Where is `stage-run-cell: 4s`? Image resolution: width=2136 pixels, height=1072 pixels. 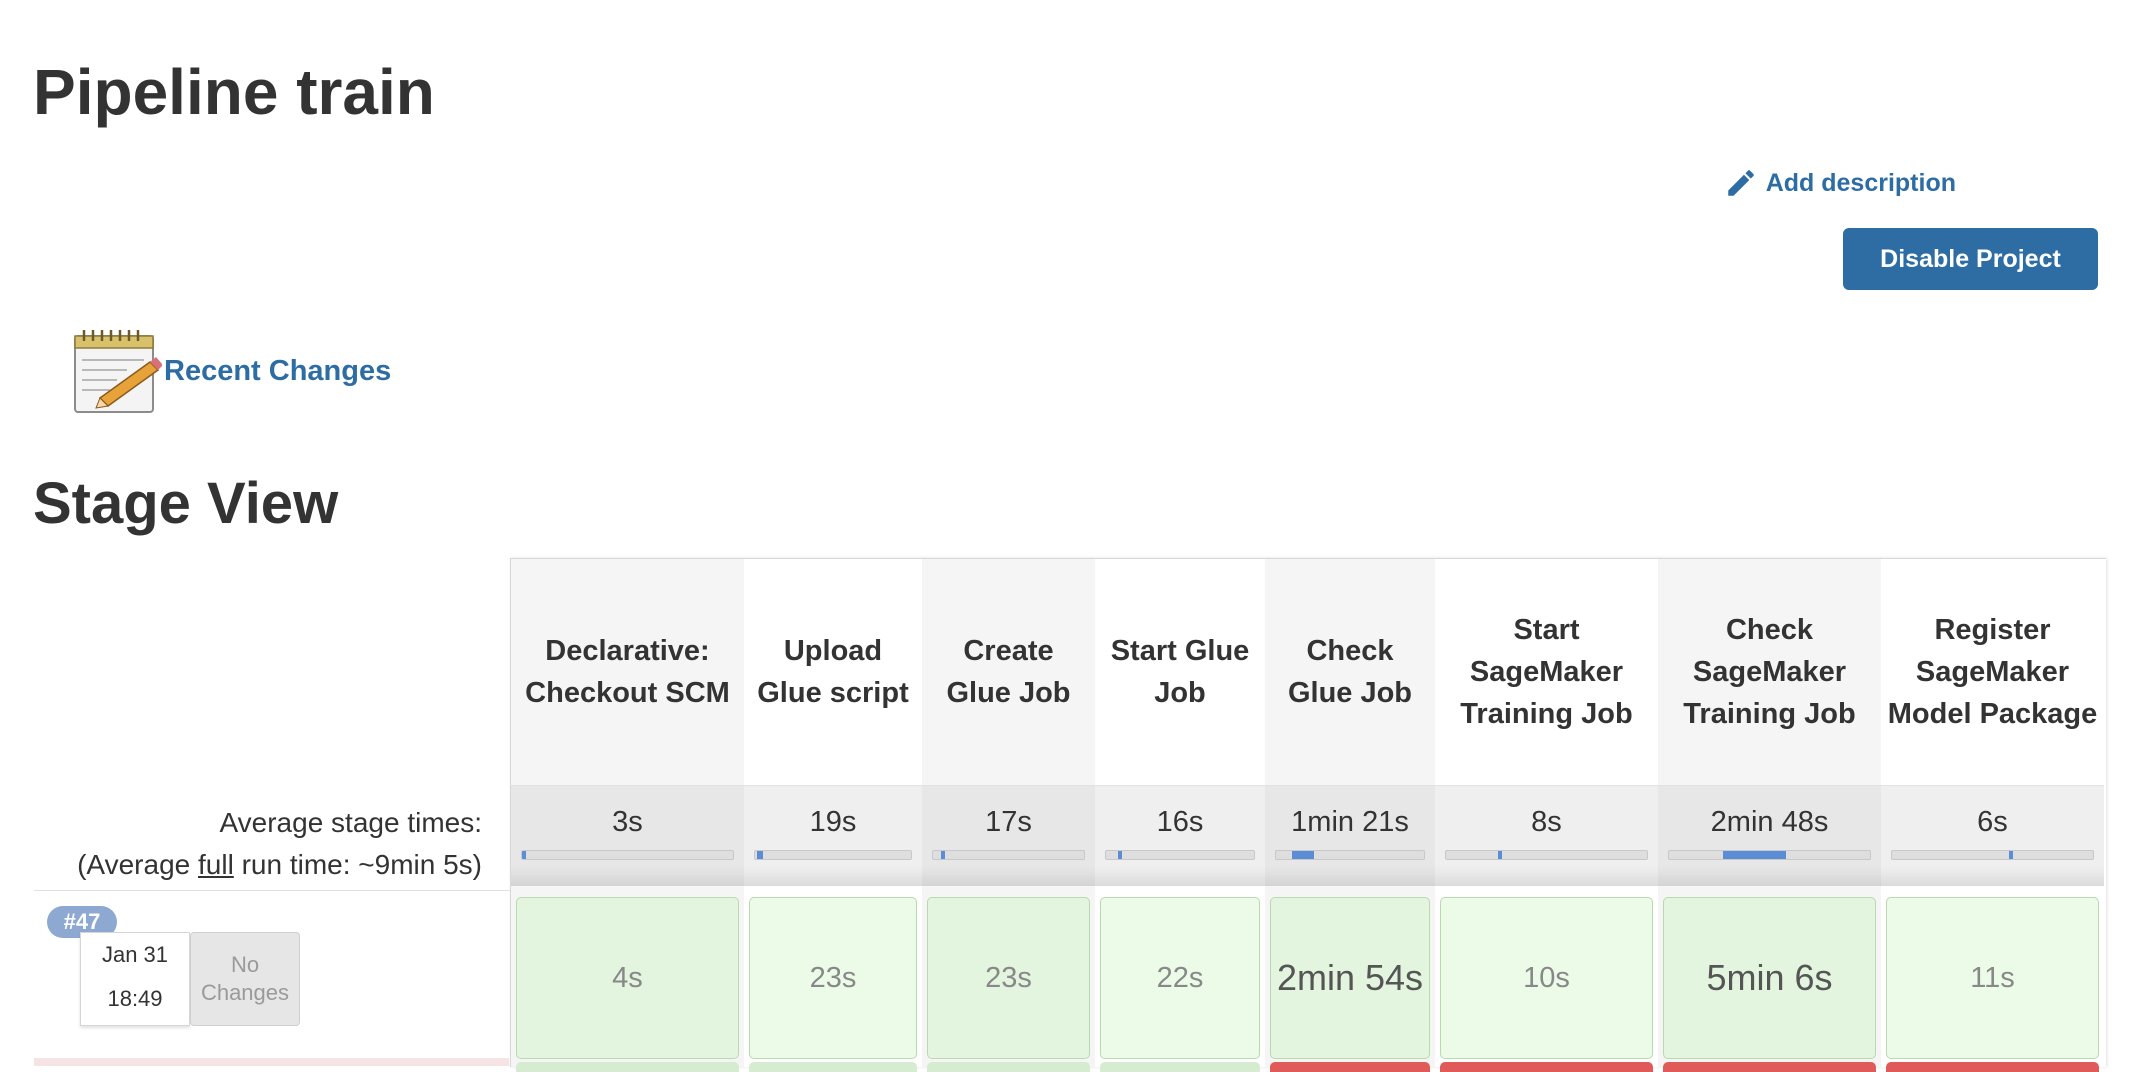
stage-run-cell: 4s is located at coordinates (627, 978).